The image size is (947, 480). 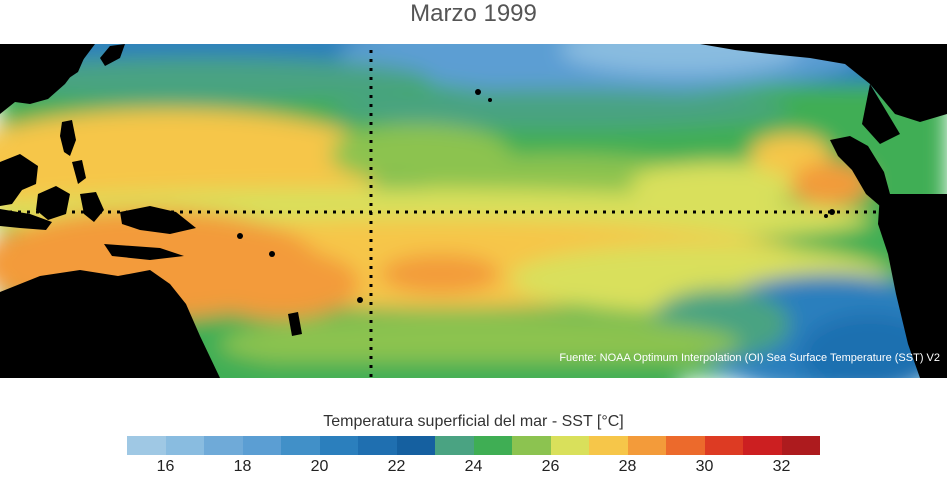 I want to click on colorbar-tick-label: 24, so click(x=473, y=466).